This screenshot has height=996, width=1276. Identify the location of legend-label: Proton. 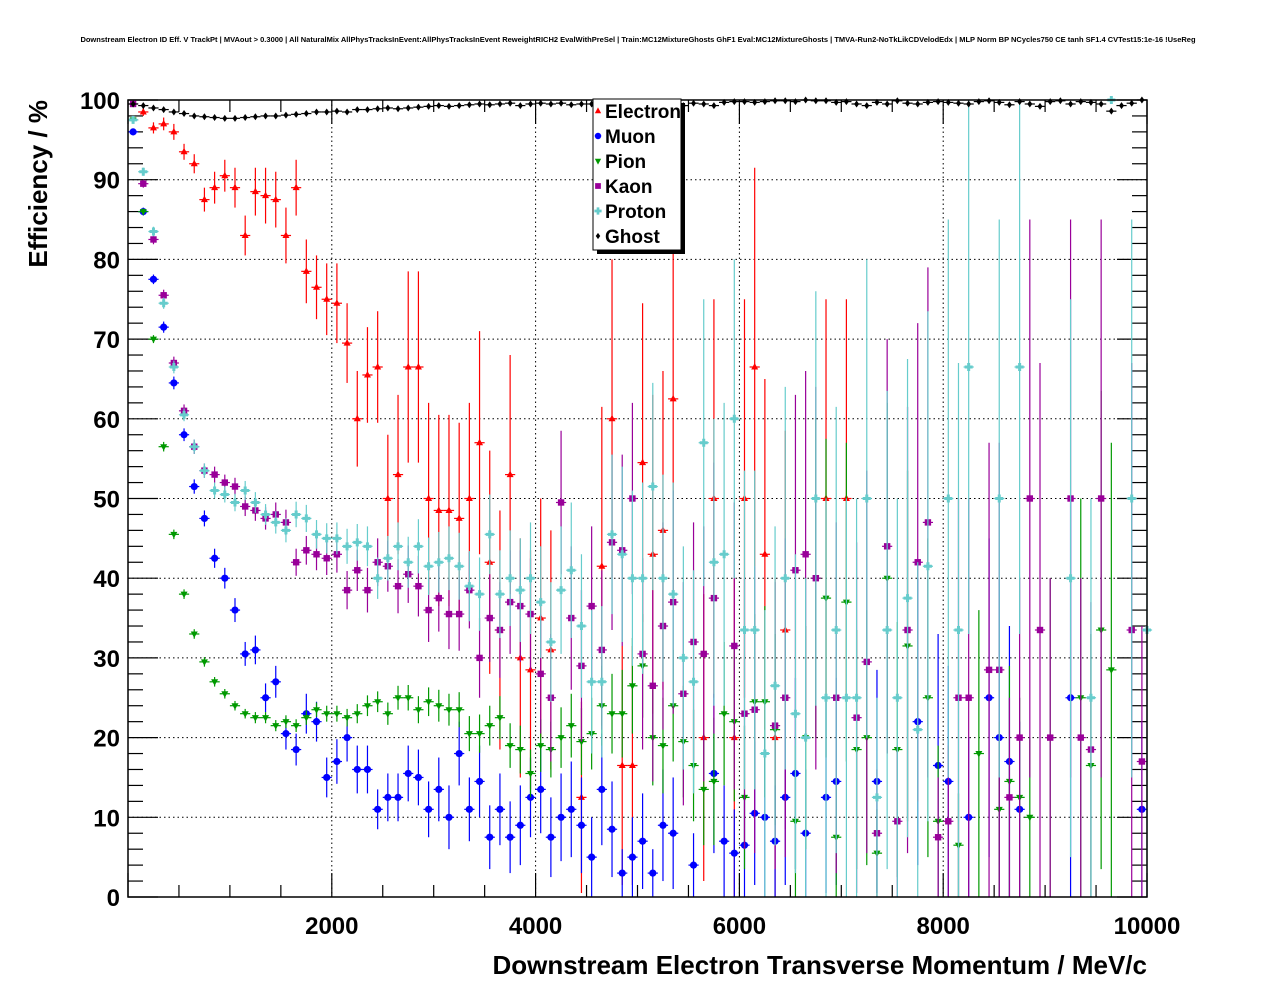
(635, 212).